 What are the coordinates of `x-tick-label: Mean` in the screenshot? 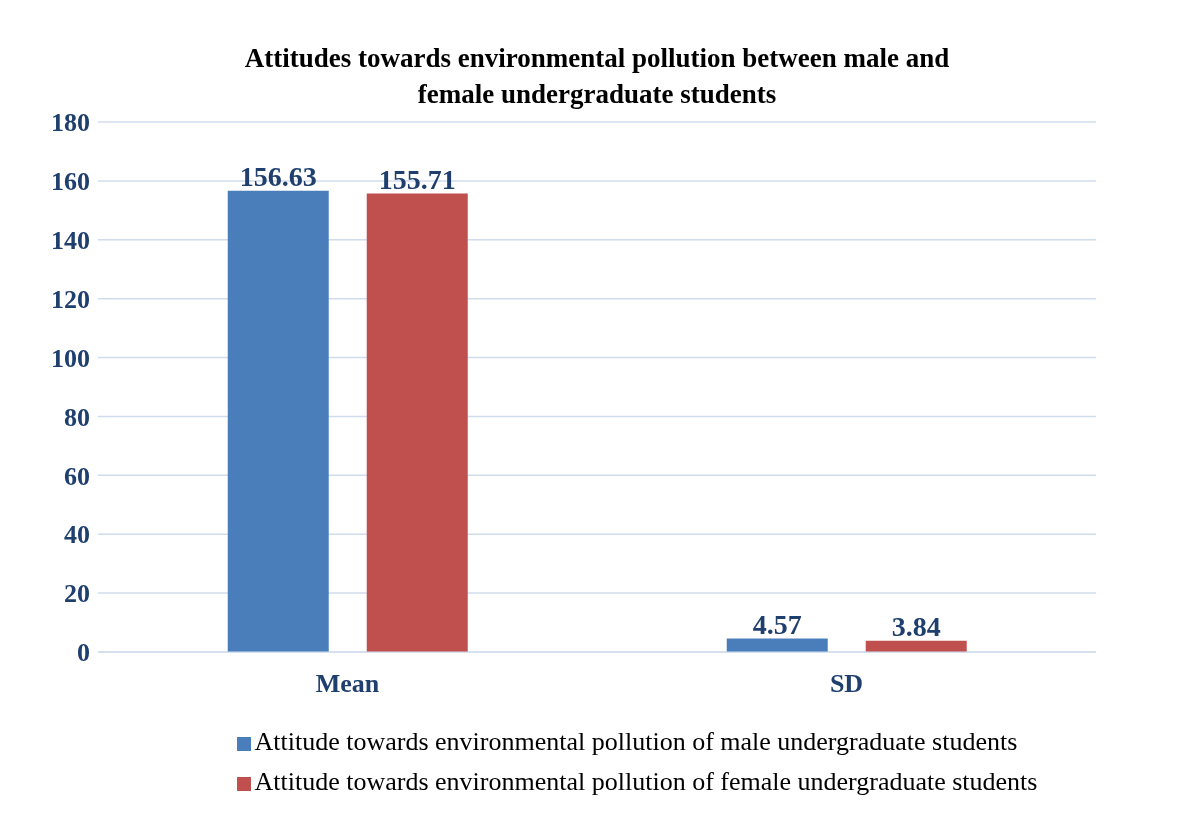 It's located at (347, 684).